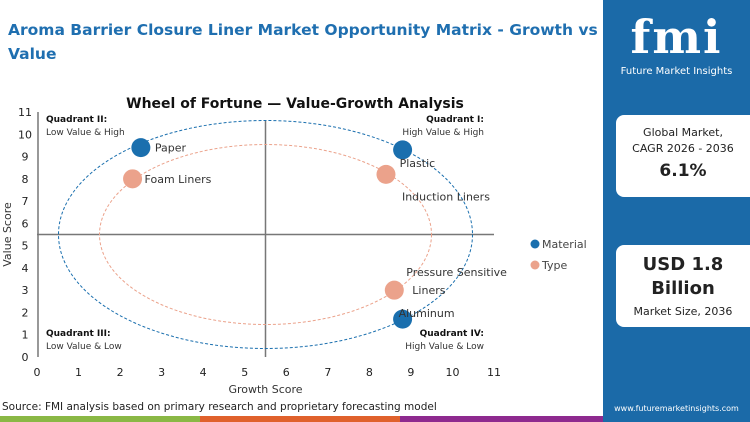 The width and height of the screenshot is (750, 422). I want to click on y-tick-label: 8, so click(25, 179).